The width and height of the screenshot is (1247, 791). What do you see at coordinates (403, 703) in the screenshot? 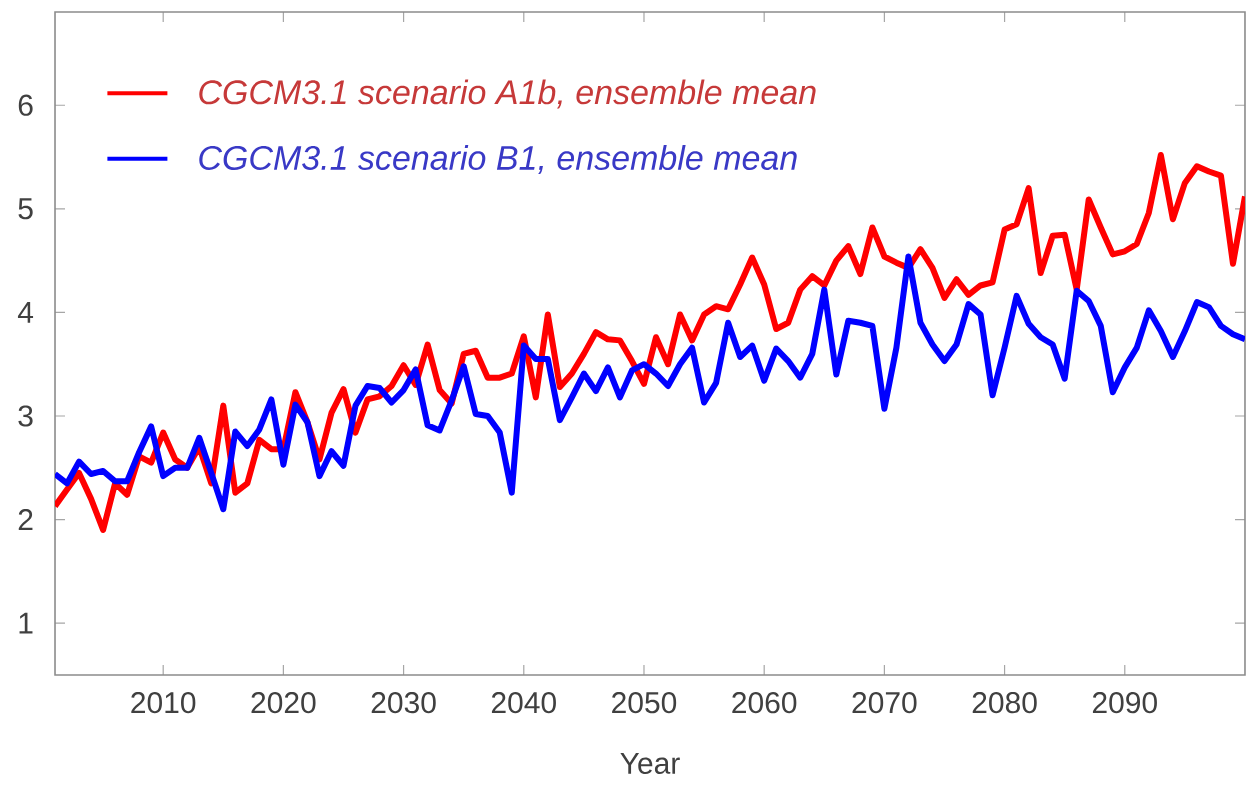
I see `x-tick-label: 2030` at bounding box center [403, 703].